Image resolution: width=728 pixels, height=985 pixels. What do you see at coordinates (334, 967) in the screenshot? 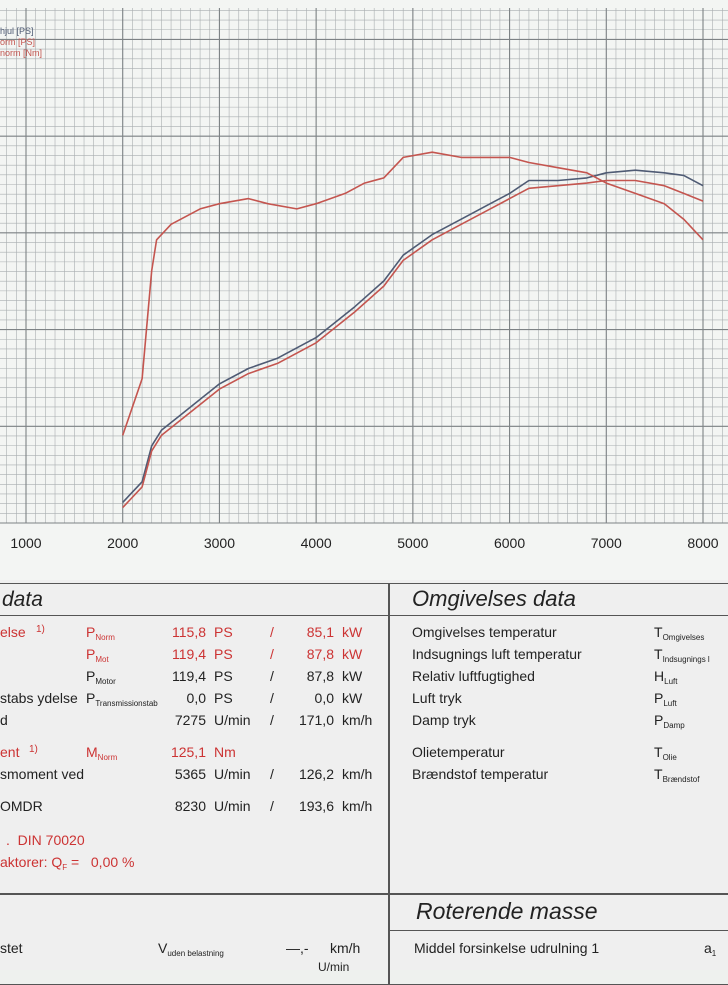
I see `no-load-partial: U/min` at bounding box center [334, 967].